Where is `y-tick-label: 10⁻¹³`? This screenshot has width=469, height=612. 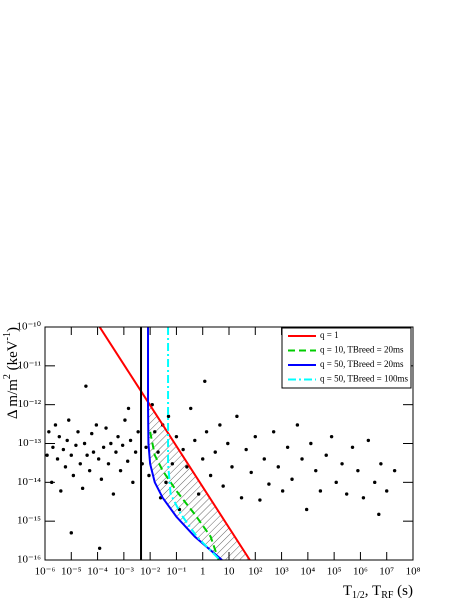 y-tick-label: 10⁻¹³ is located at coordinates (30, 443).